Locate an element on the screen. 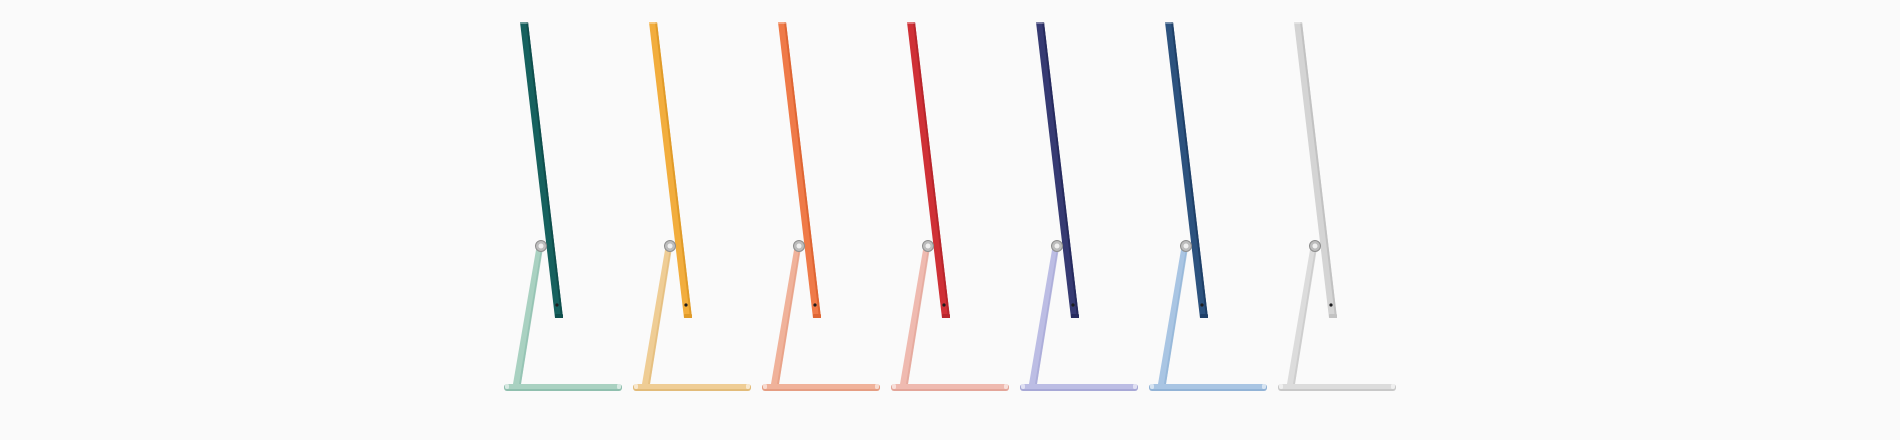  imac-green is located at coordinates (563, 206).